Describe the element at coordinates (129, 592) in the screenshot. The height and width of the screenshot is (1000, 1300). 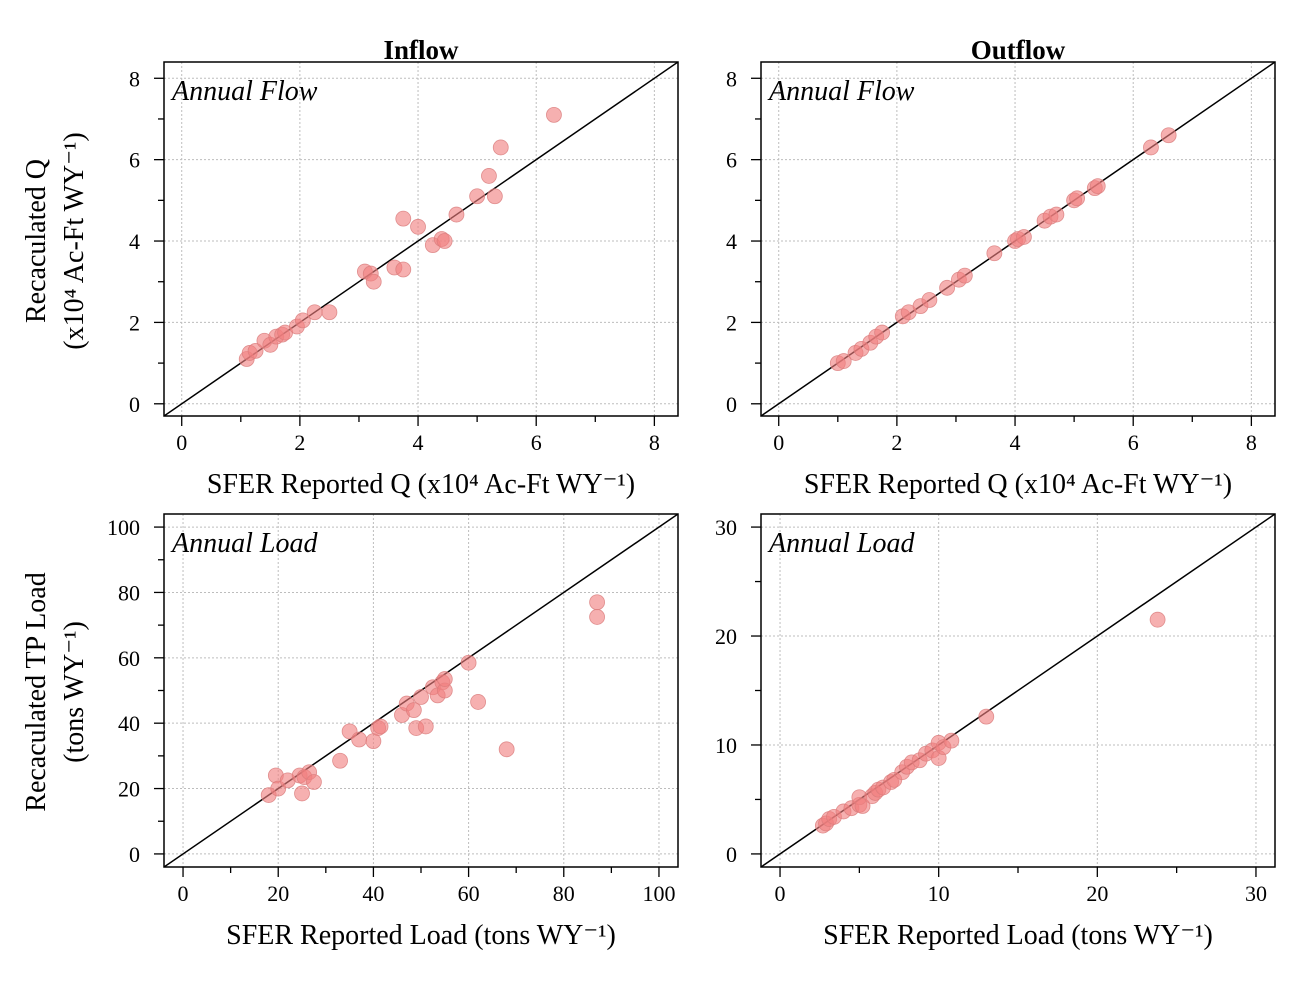
I see `y-tick-label: 80` at that location.